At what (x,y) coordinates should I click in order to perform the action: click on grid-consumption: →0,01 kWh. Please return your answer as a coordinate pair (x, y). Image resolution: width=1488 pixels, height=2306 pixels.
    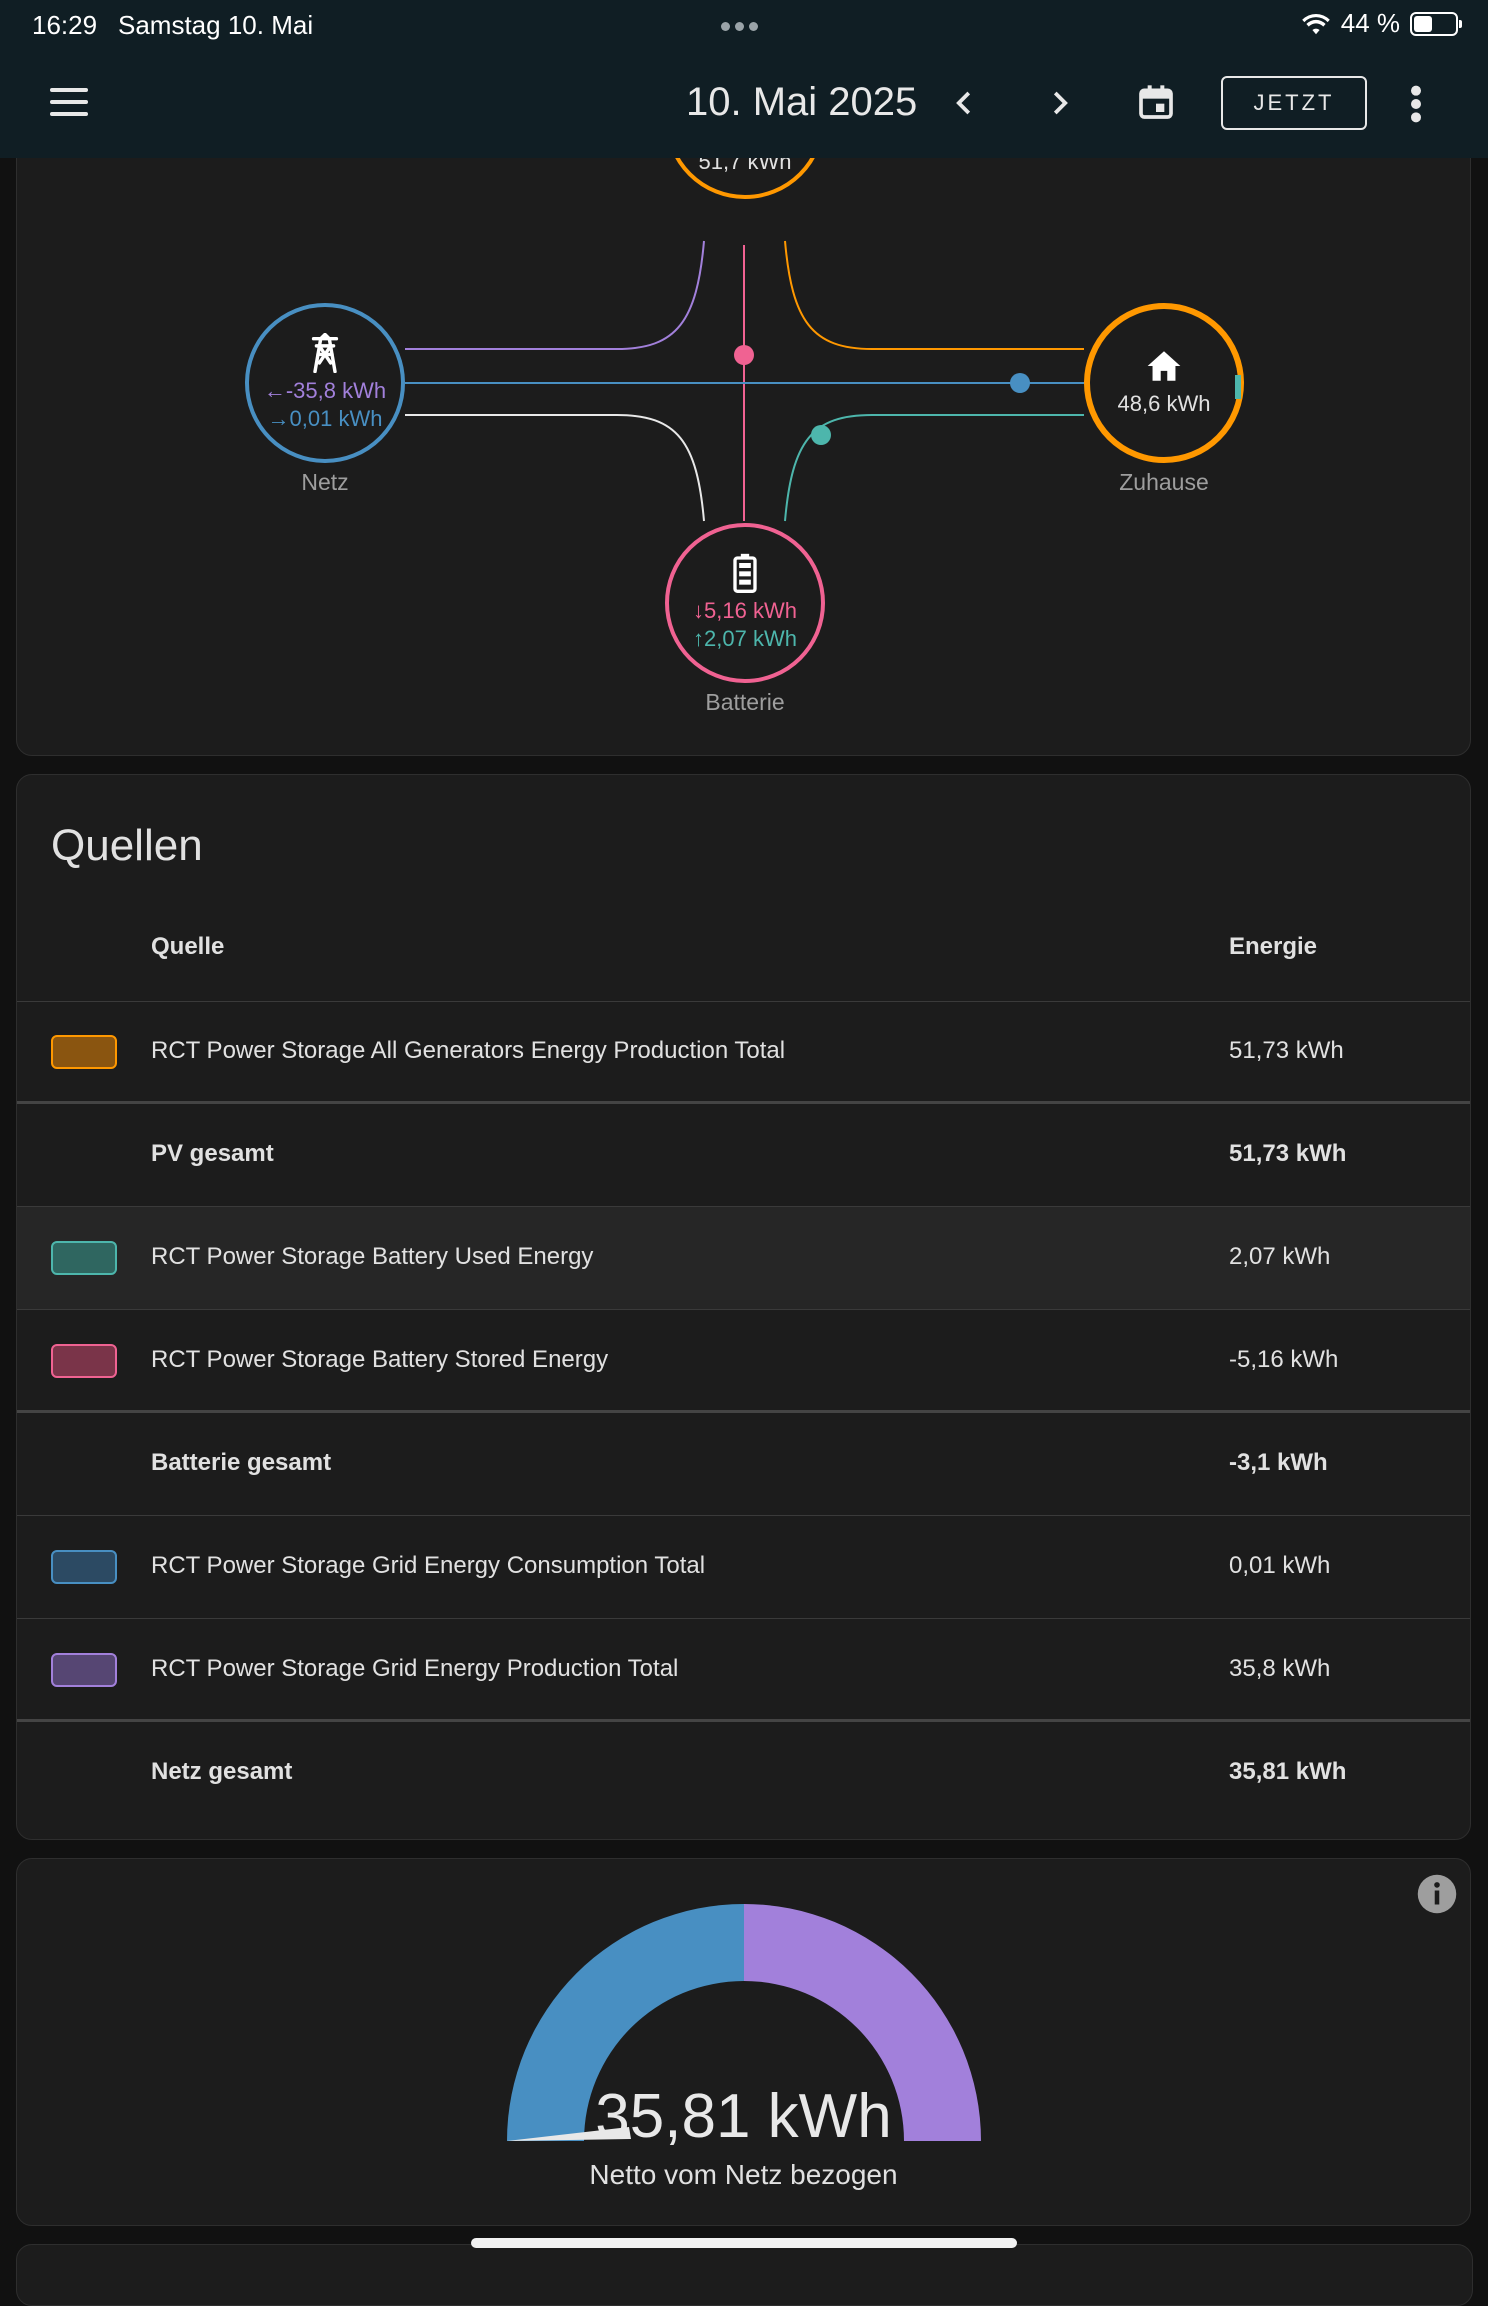
    Looking at the image, I should click on (325, 418).